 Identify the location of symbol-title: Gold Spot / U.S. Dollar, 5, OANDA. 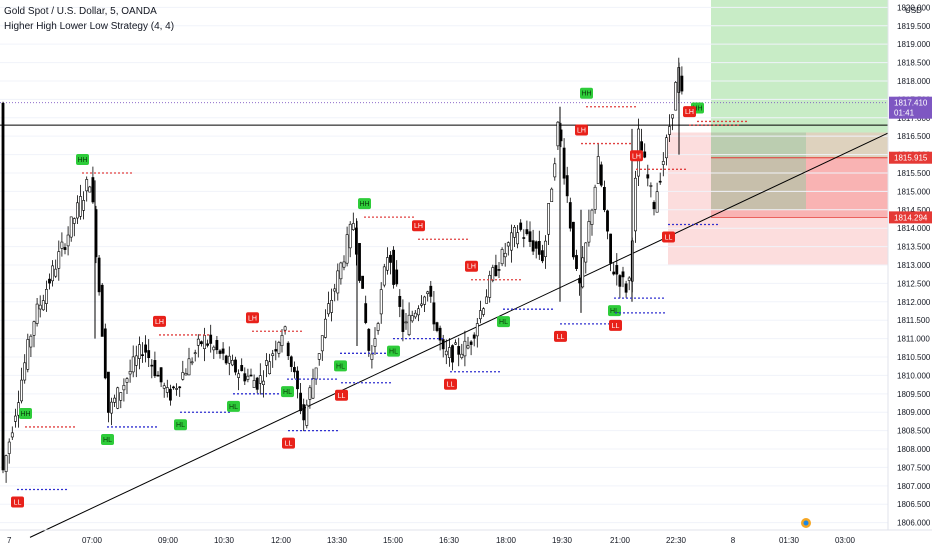
(80, 11).